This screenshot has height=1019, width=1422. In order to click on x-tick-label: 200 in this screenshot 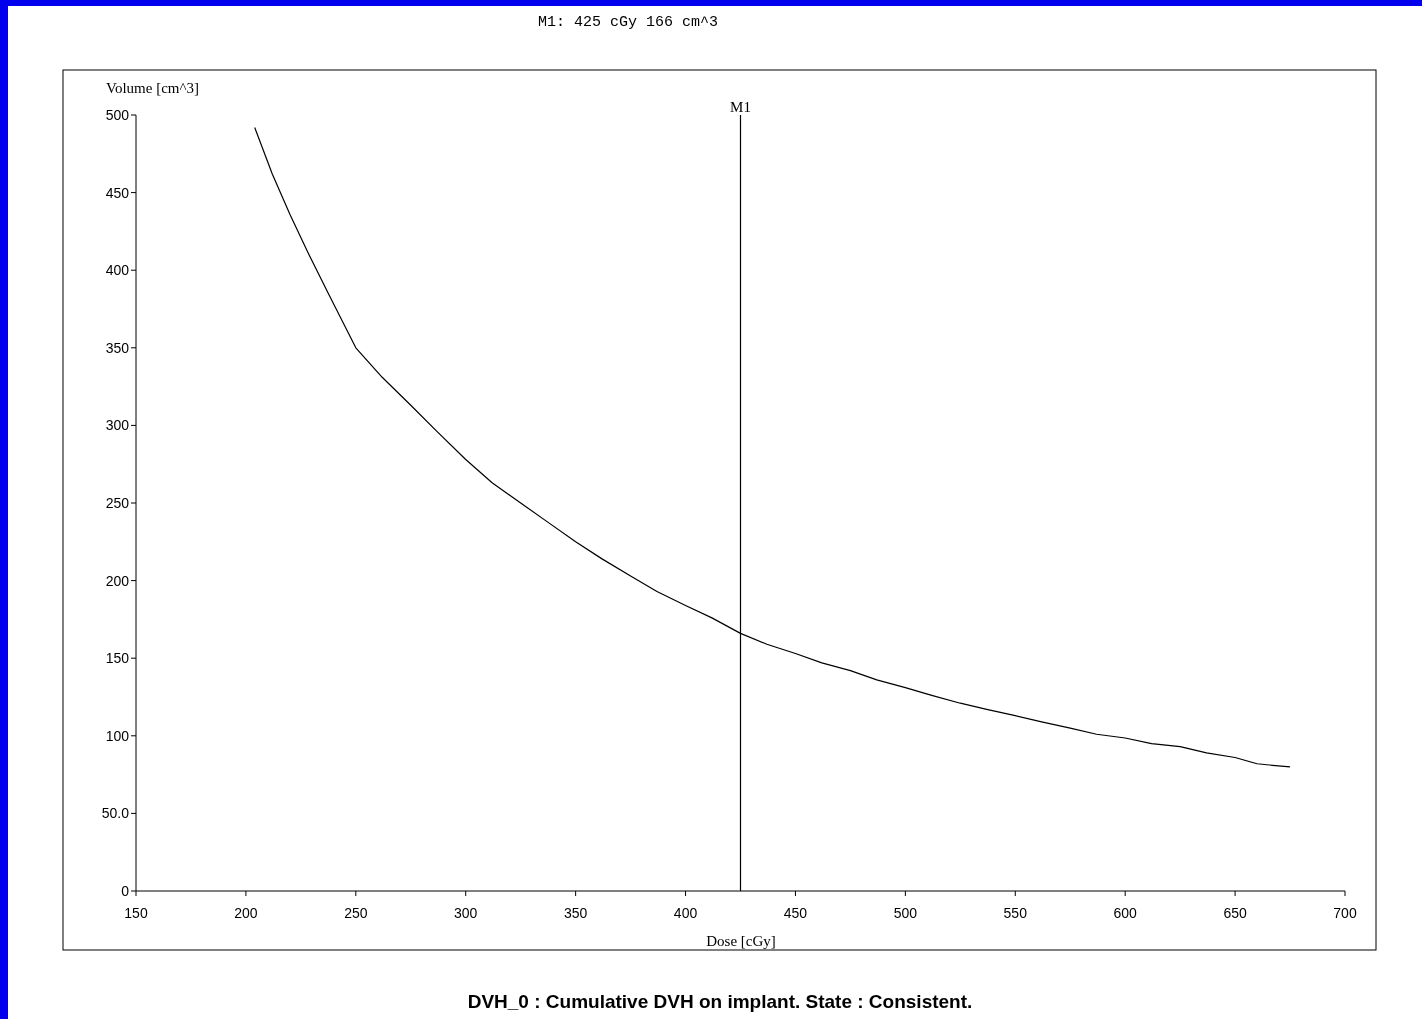, I will do `click(246, 913)`.